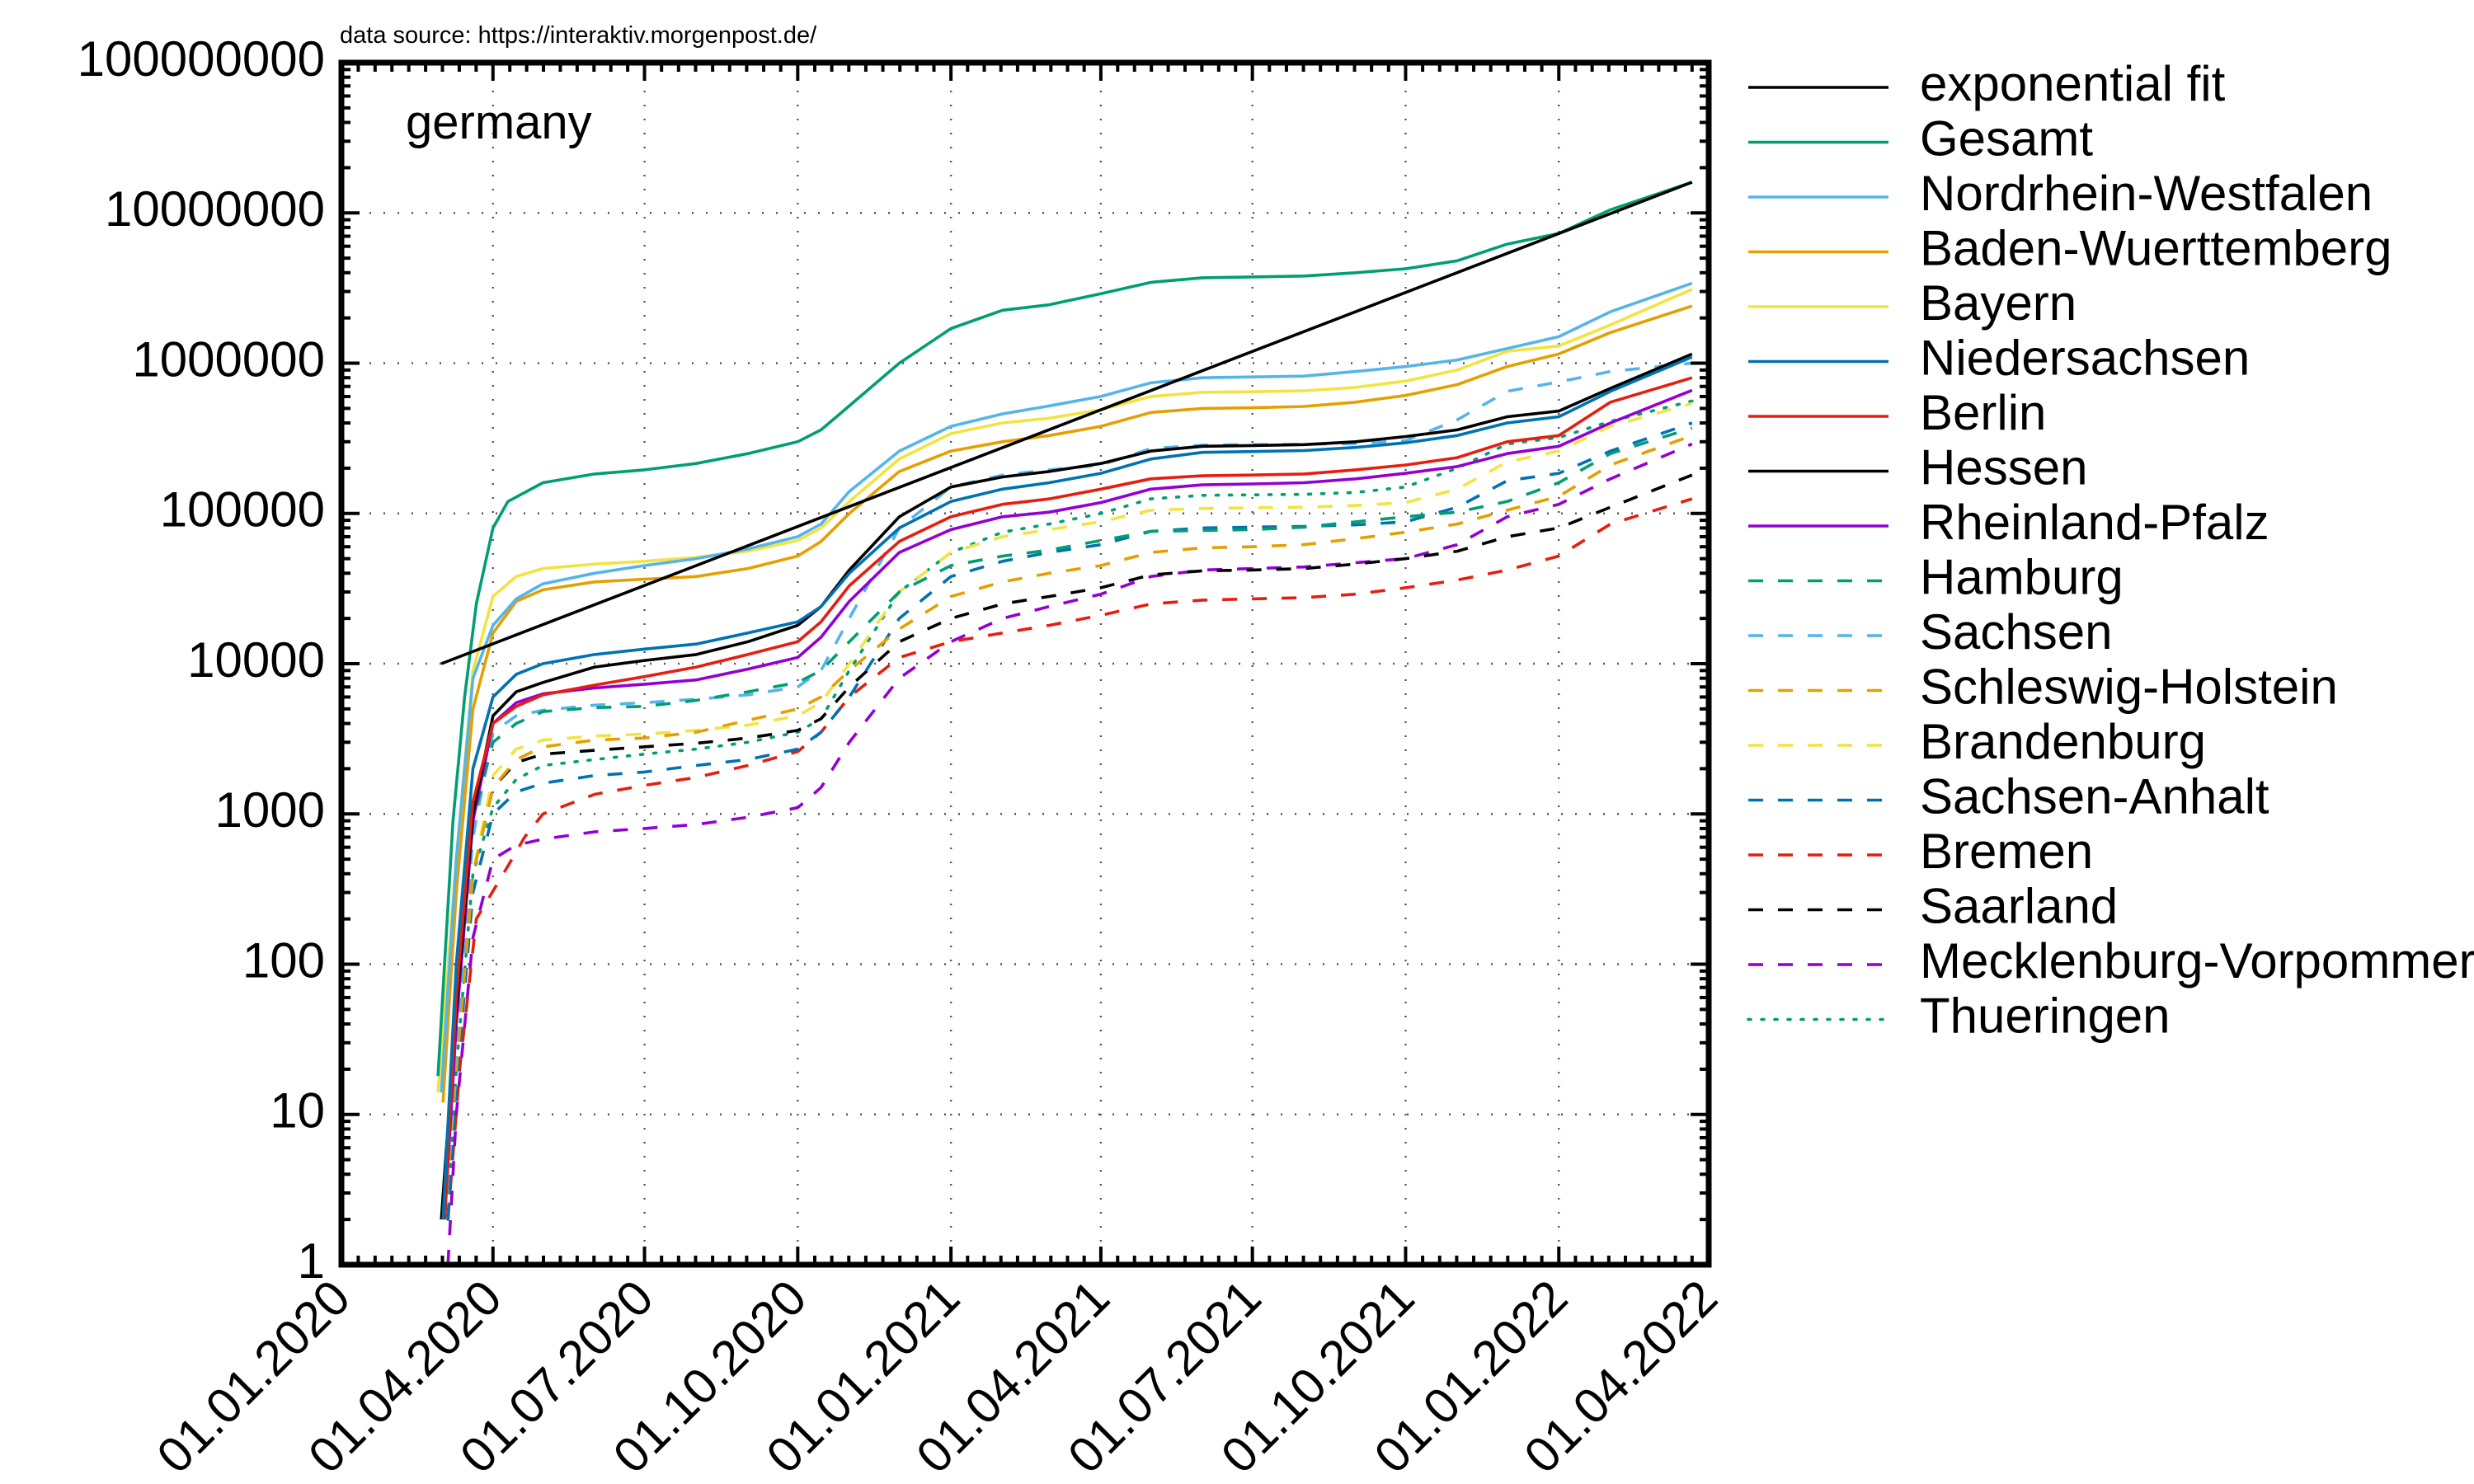 This screenshot has height=1484, width=2474. I want to click on y-tick-label: 1000, so click(270, 810).